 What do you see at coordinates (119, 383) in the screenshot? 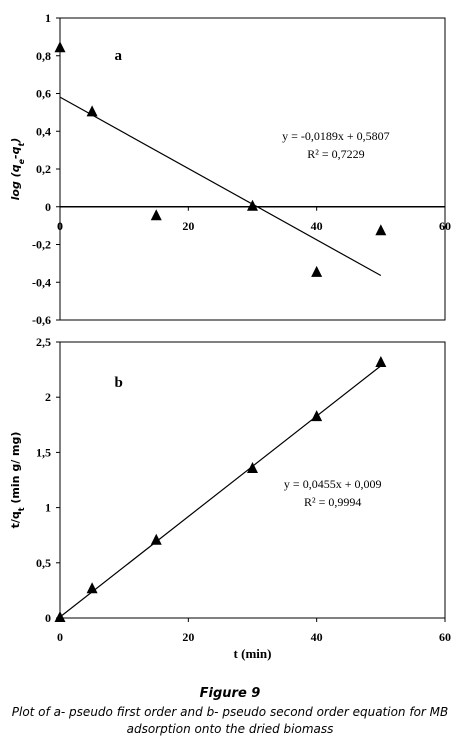
I see `panel-label: b` at bounding box center [119, 383].